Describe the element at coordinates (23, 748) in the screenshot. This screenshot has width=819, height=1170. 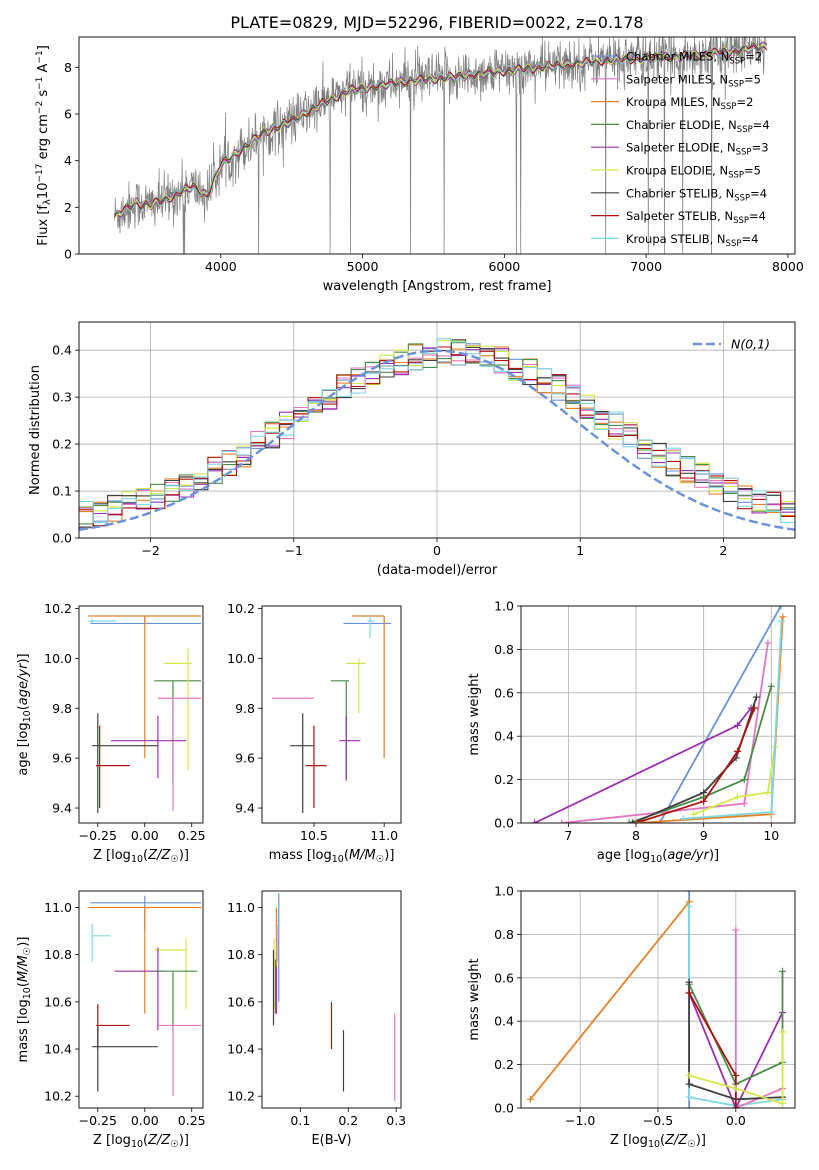
I see `y-axis-label-part: age [log` at that location.